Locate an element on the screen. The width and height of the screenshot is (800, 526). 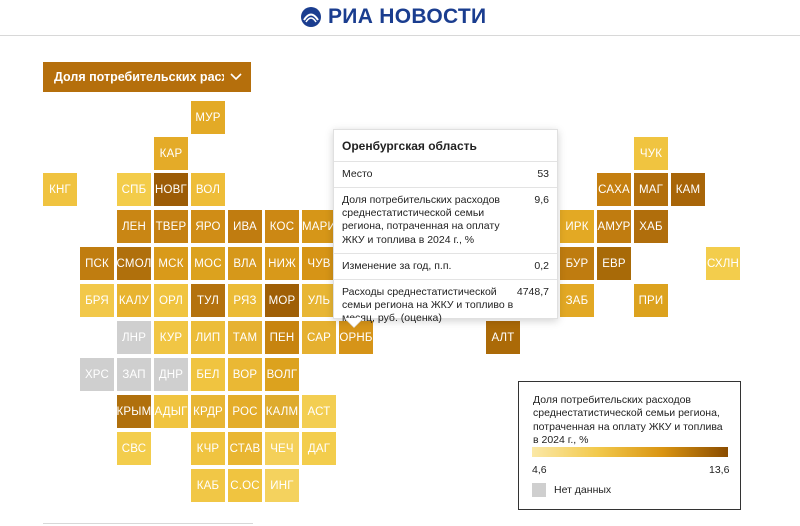
region-tile: АСТ is located at coordinates (319, 411).